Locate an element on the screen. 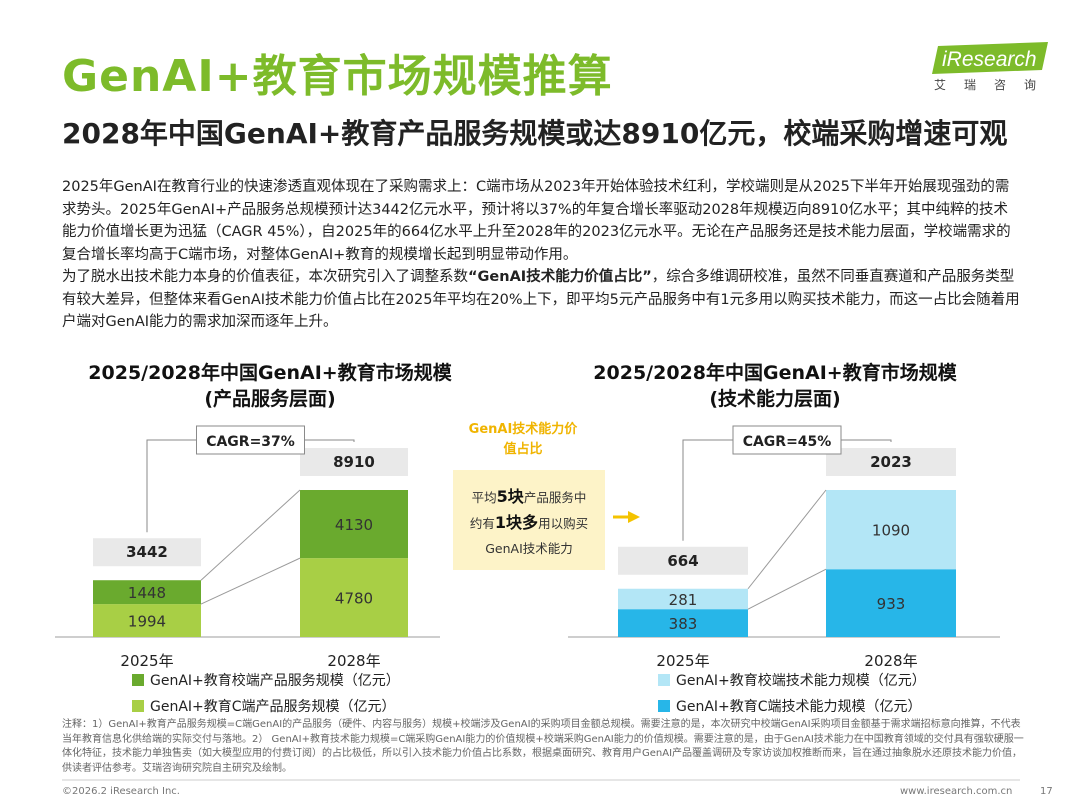 This screenshot has height=810, width=1080. logo-chinese: 艾瑞咨询 is located at coordinates (994, 85).